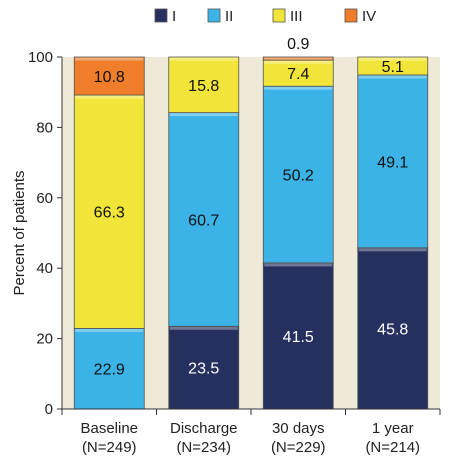  Describe the element at coordinates (174, 16) in the screenshot. I see `legend-label-i: I` at that location.